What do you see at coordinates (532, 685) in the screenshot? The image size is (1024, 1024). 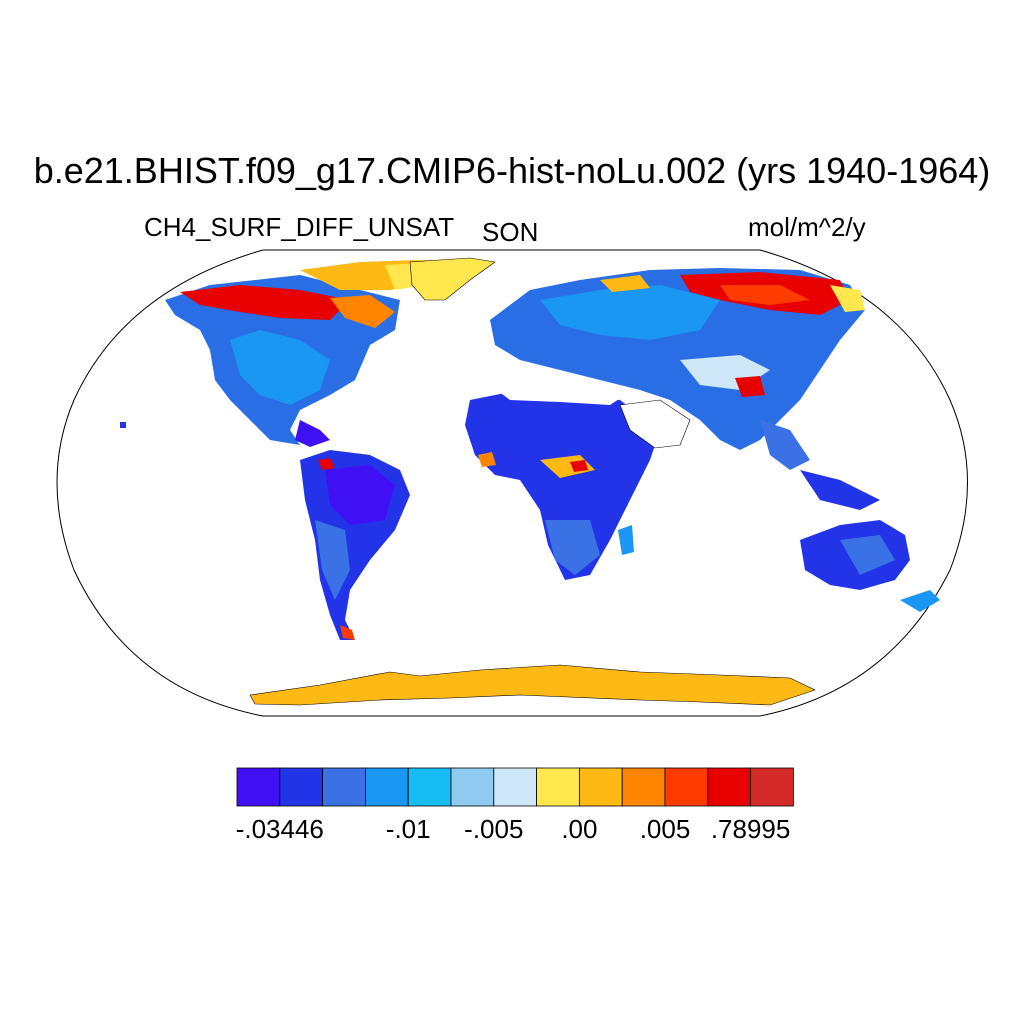 I see `antarctica` at bounding box center [532, 685].